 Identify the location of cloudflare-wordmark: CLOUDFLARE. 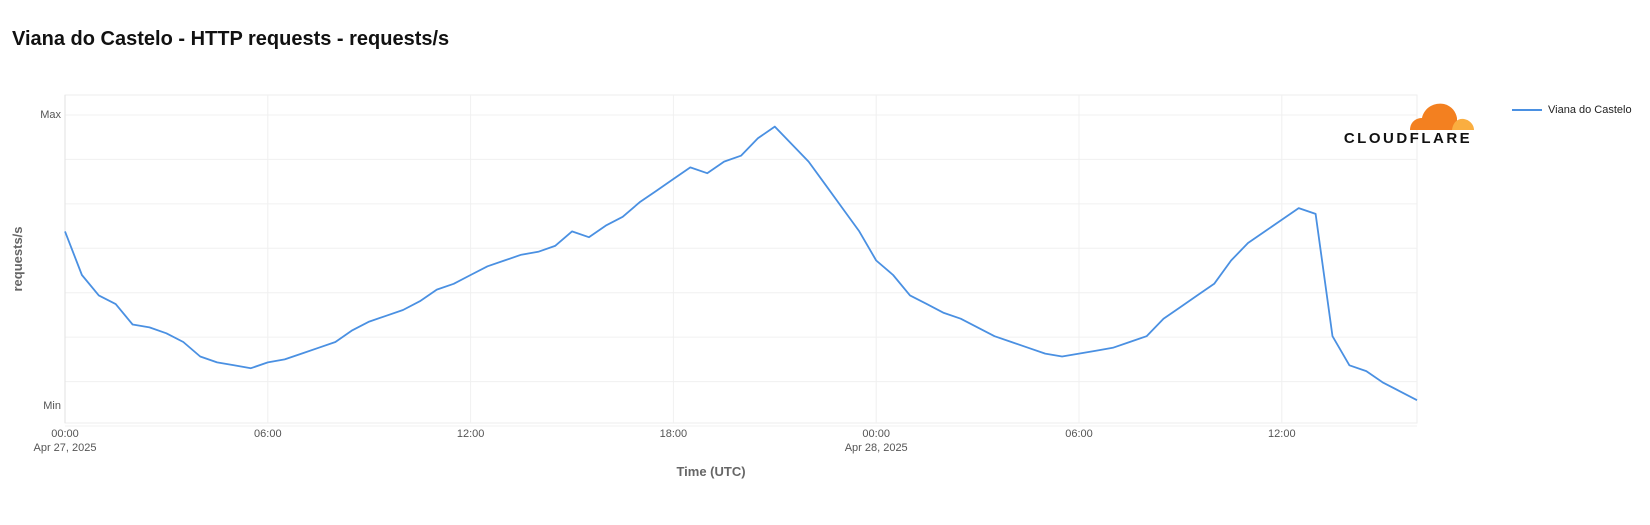
(1408, 138).